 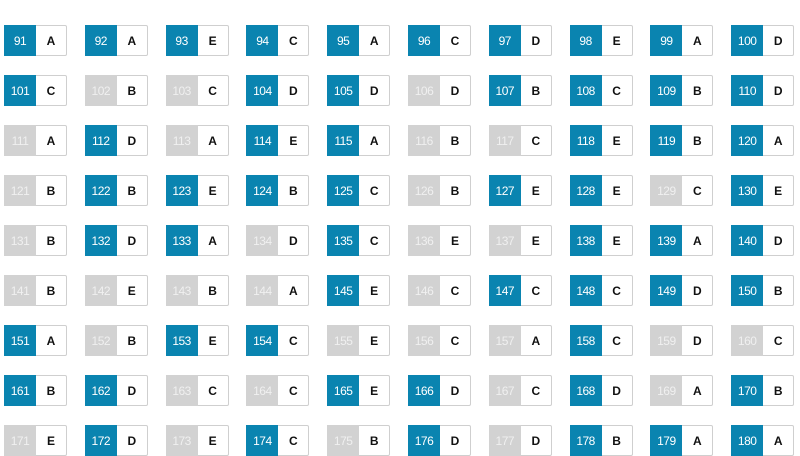 What do you see at coordinates (197, 240) in the screenshot?
I see `question-box-133: 133 A` at bounding box center [197, 240].